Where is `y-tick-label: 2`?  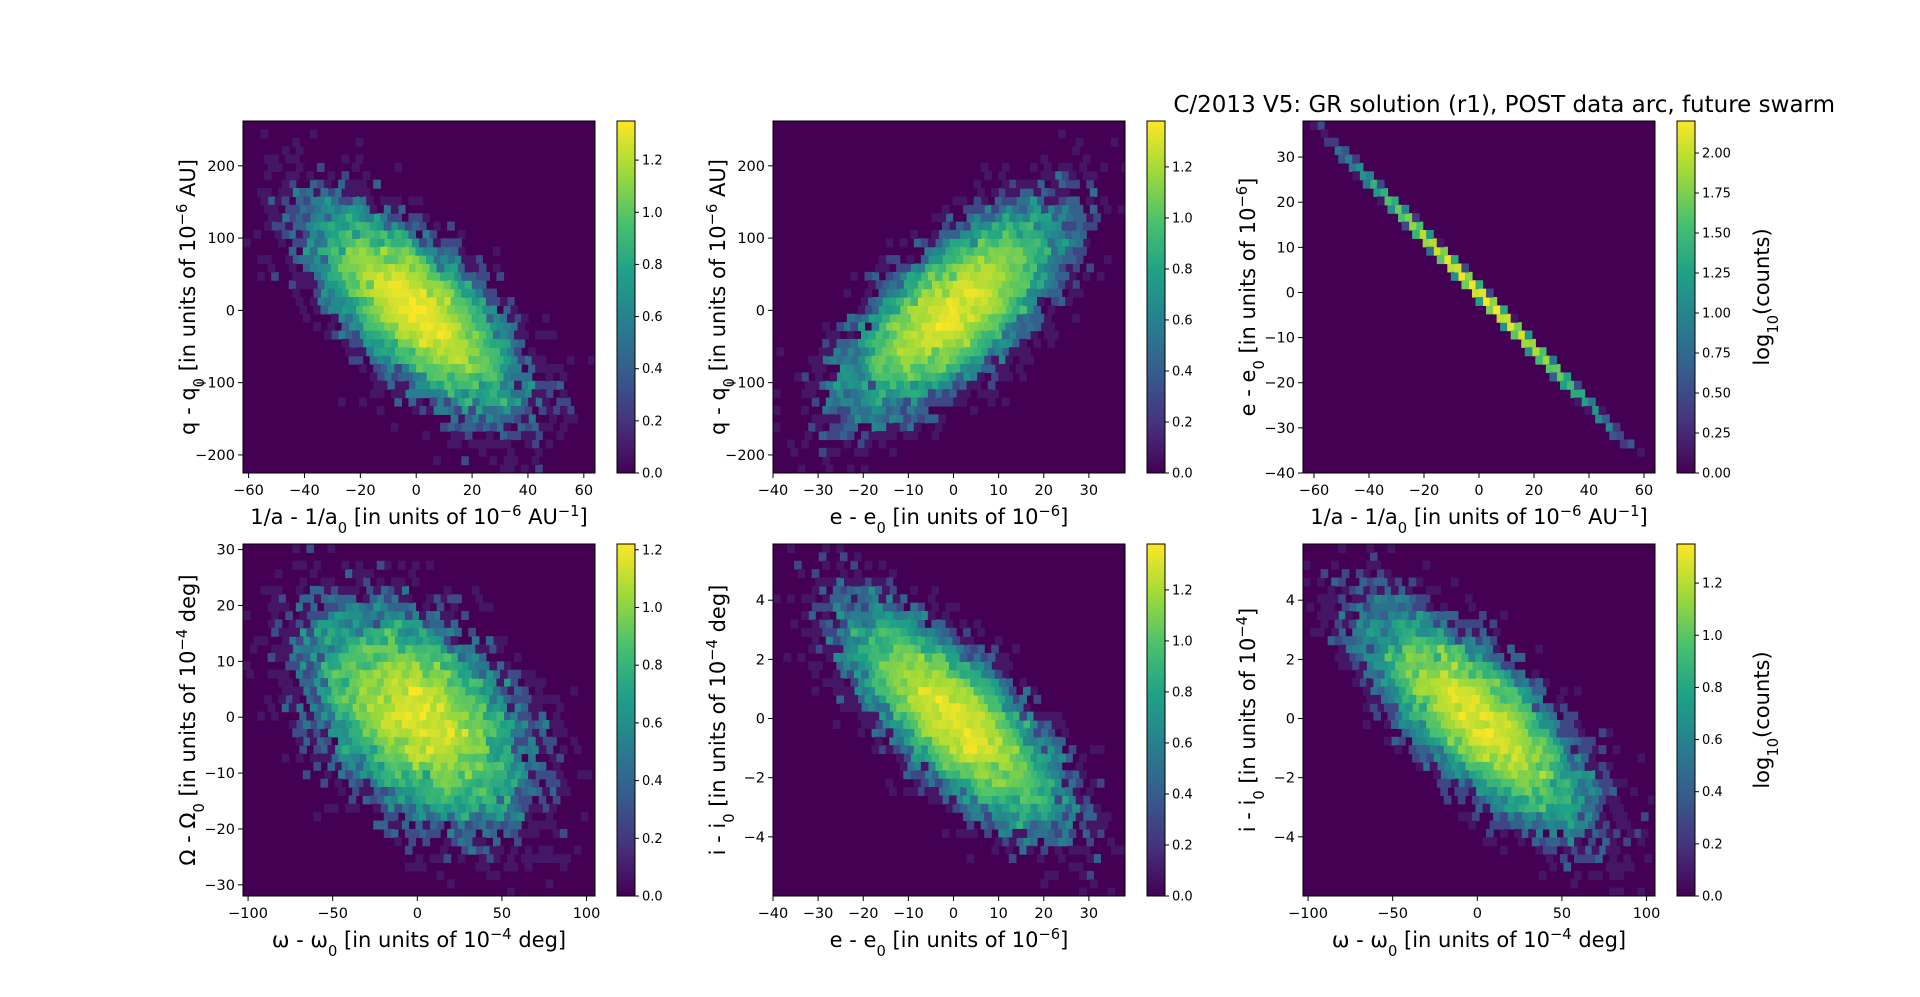
y-tick-label: 2 is located at coordinates (760, 660).